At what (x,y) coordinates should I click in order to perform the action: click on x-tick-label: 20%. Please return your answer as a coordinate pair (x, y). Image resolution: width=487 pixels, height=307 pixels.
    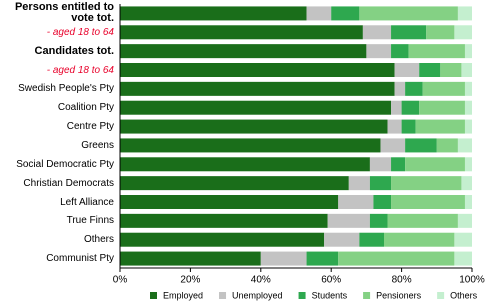
    Looking at the image, I should click on (190, 280).